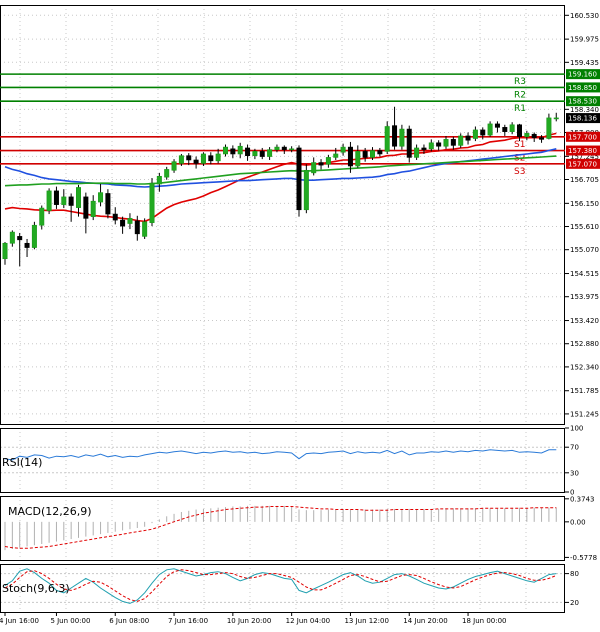  I want to click on x-tick-label: 12 Jun 04:00, so click(308, 621).